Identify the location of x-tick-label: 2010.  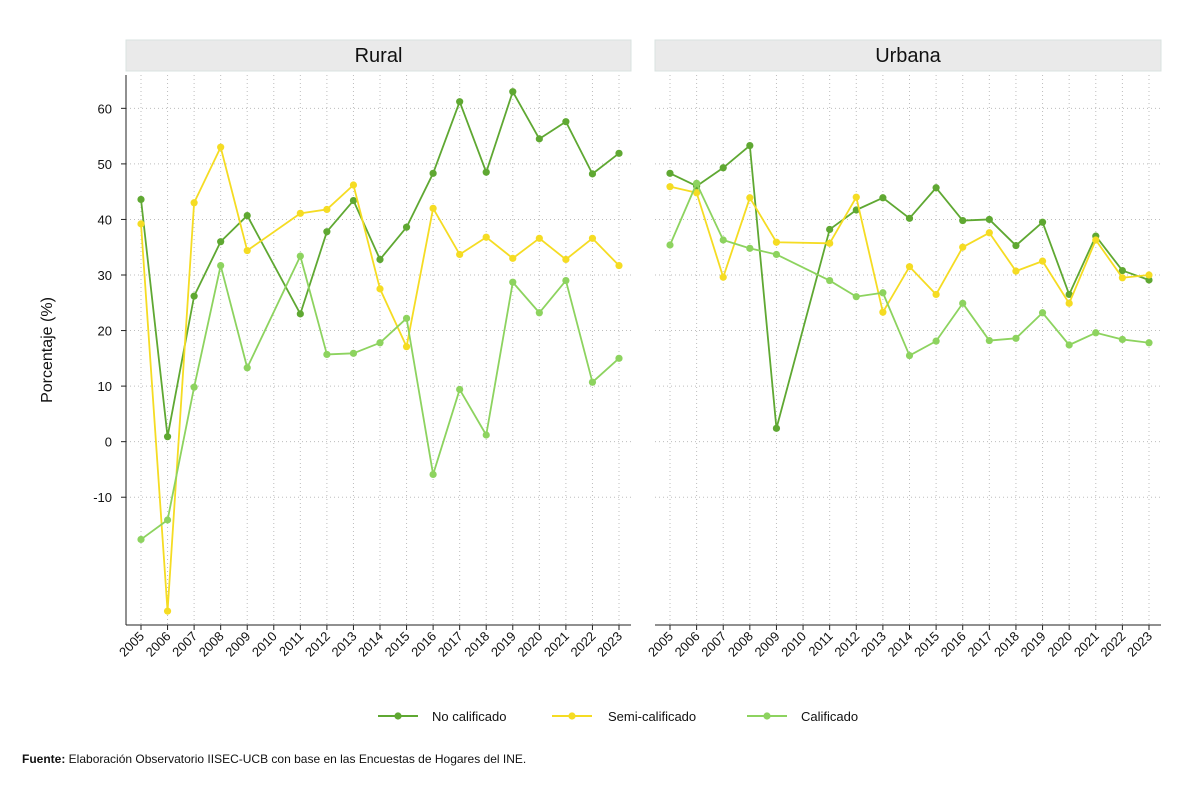
(793, 644).